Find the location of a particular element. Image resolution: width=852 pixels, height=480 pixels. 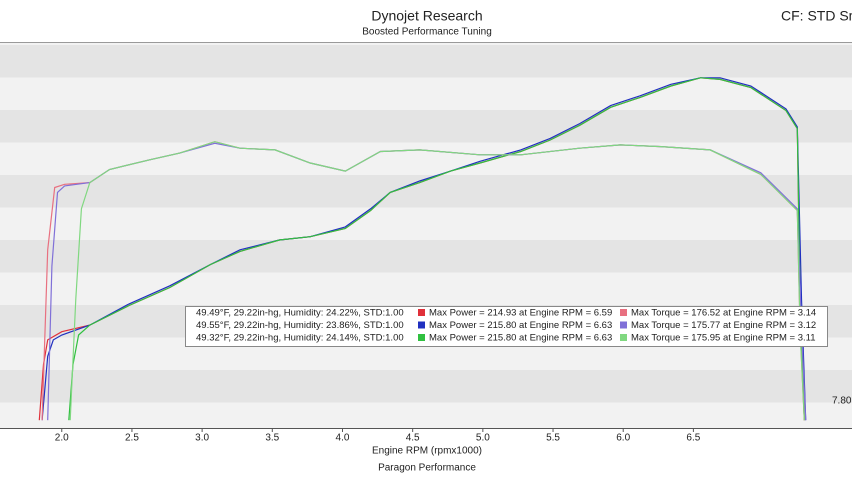

x-tick-label: 5.5 is located at coordinates (553, 438).